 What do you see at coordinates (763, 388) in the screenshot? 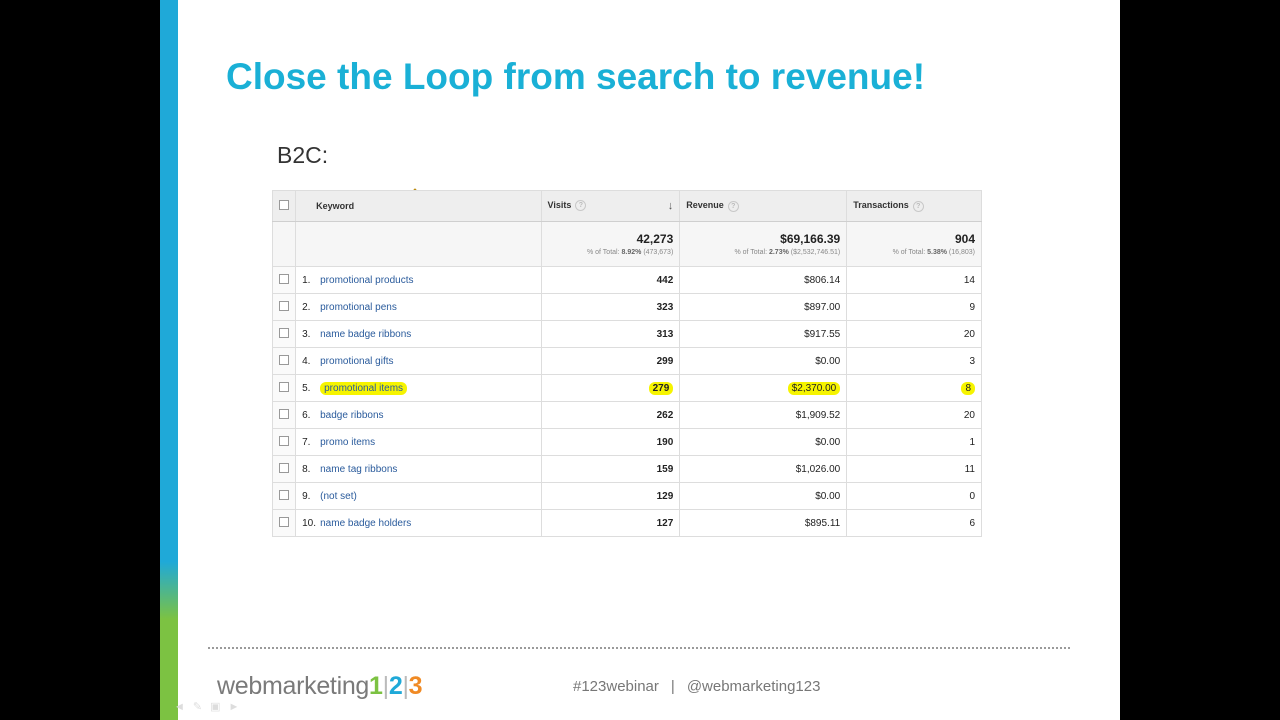
I see `revenue-cell: $2,370.00` at bounding box center [763, 388].